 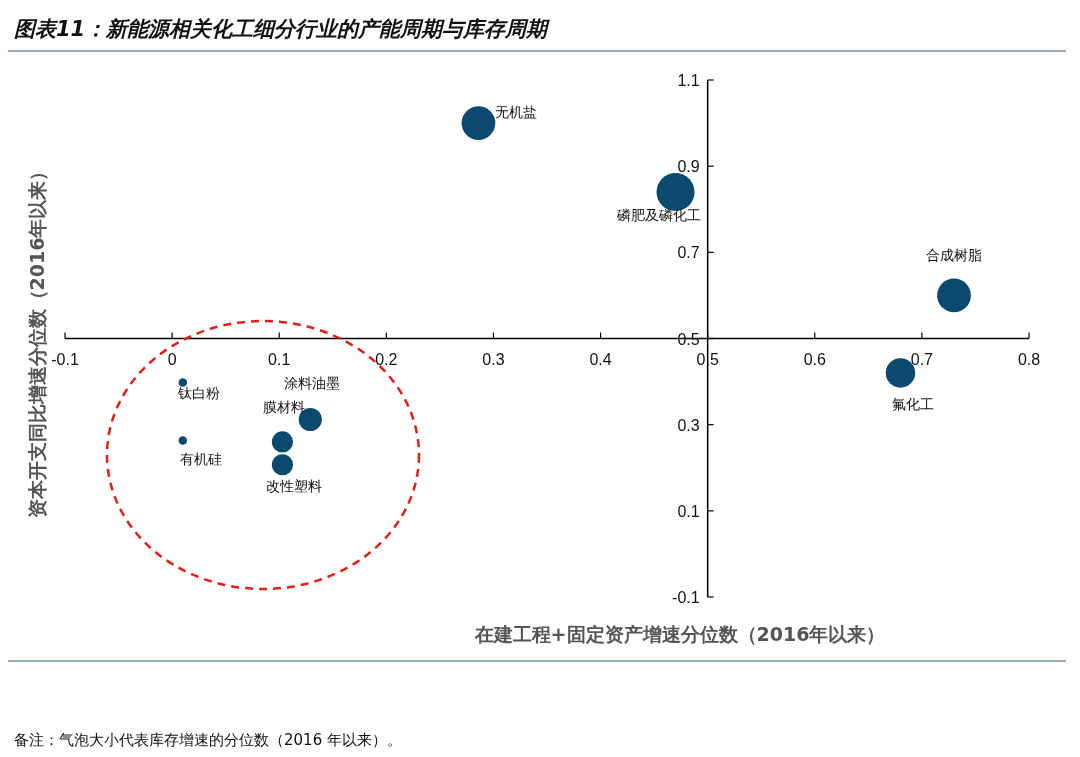 I want to click on x-tick-label: 0.7, so click(x=922, y=359).